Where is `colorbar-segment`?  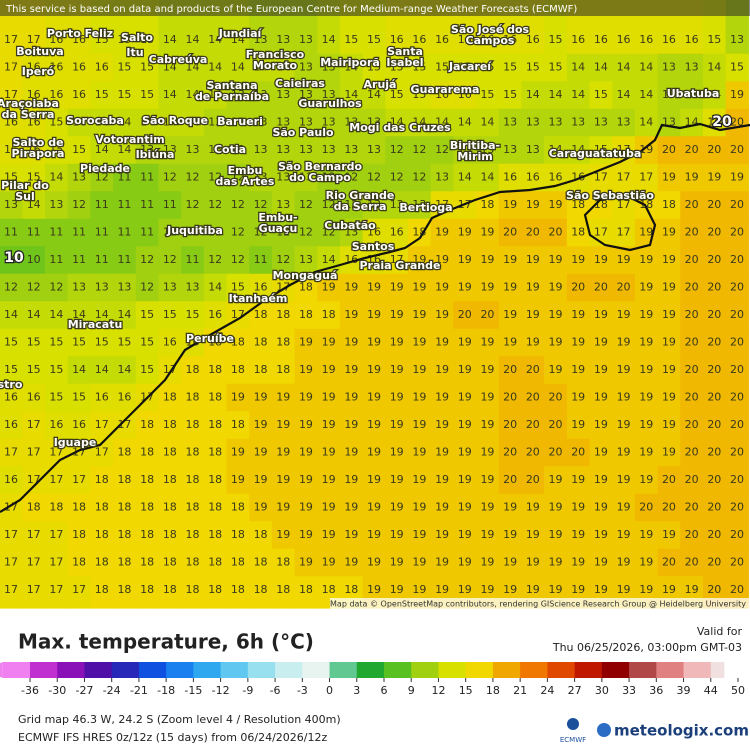
colorbar-segment is located at coordinates (289, 670).